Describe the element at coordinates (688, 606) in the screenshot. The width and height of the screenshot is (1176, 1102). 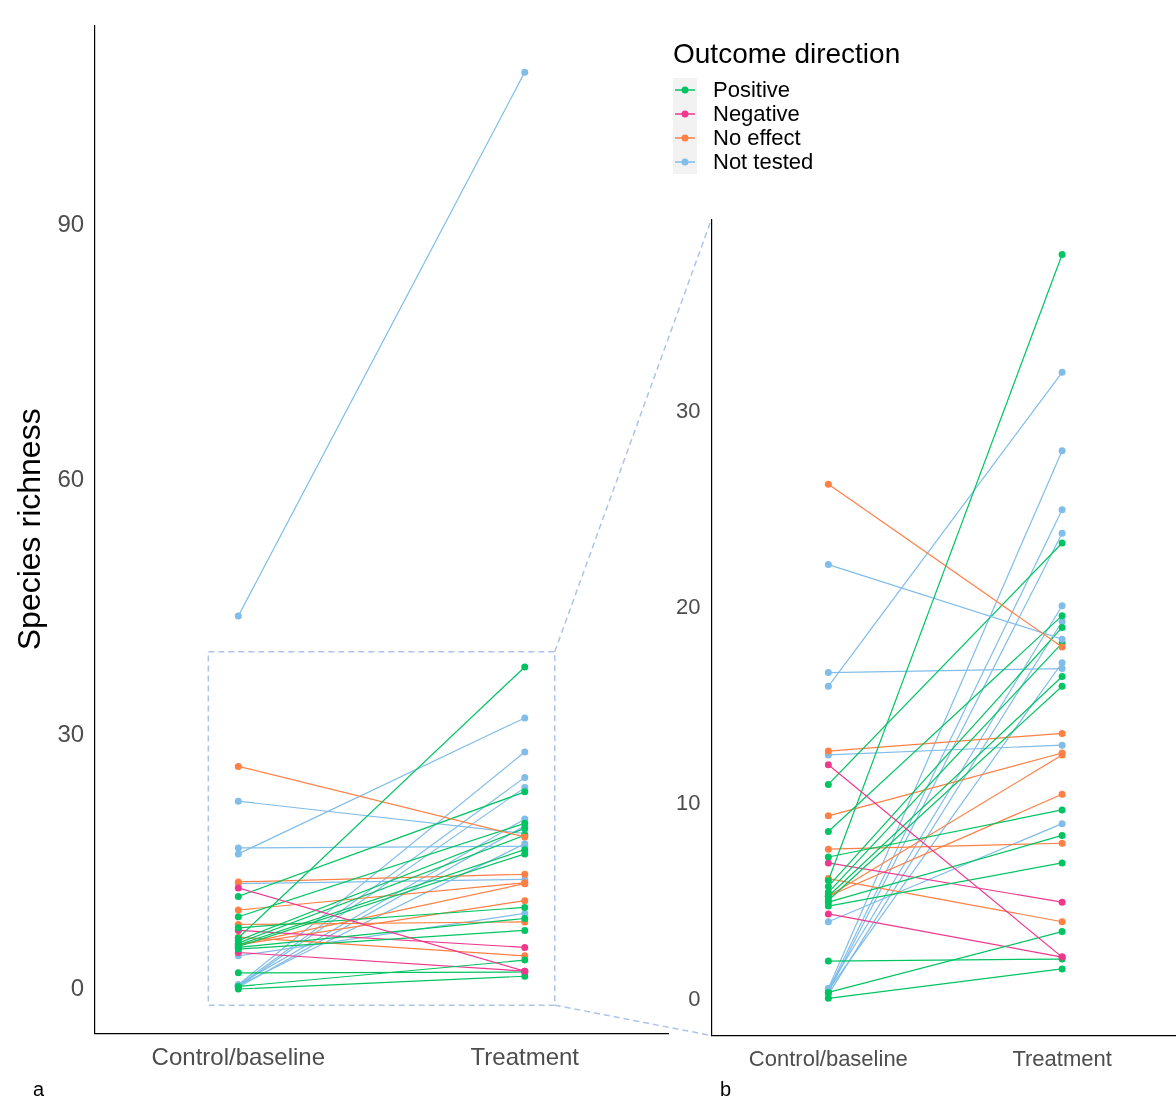
I see `y-tick-label: 20` at that location.